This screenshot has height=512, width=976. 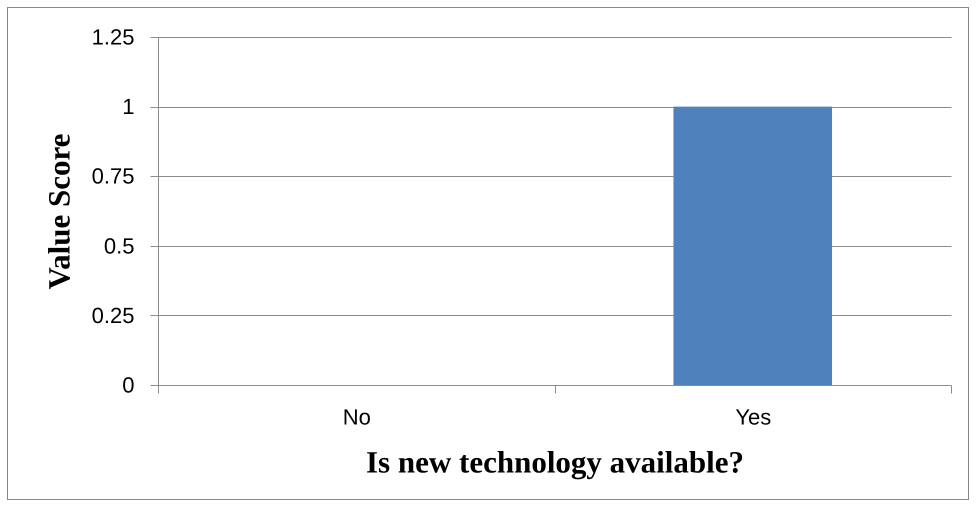 I want to click on y-tick-label: 0.5, so click(x=119, y=245).